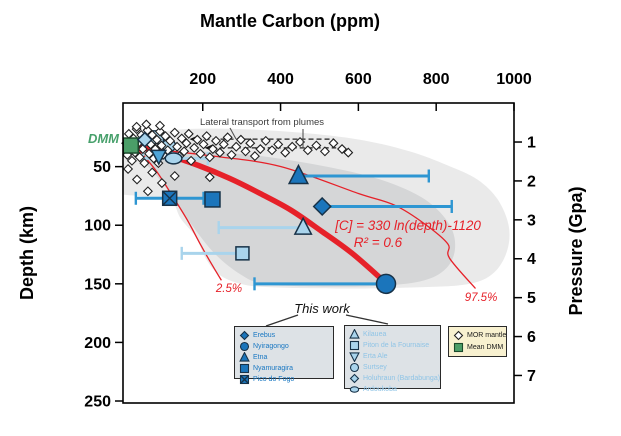  I want to click on legend-item-label: MOR mantle, so click(487, 336).